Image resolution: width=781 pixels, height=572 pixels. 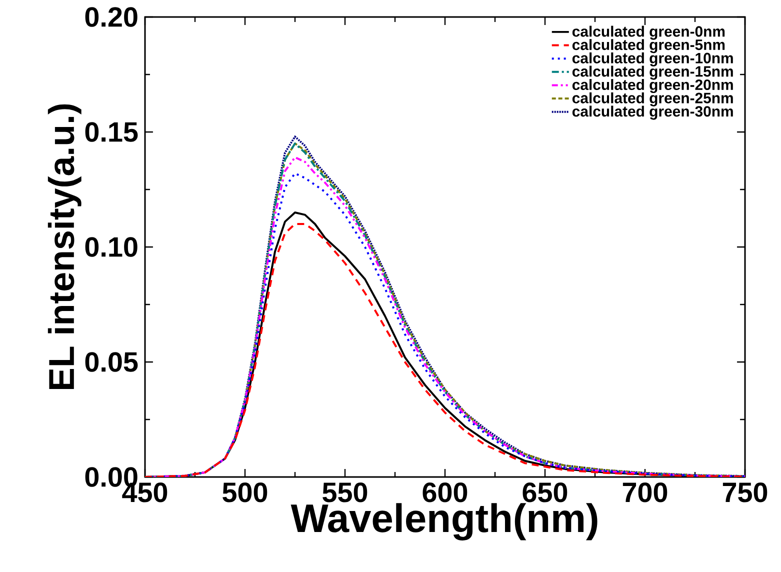 What do you see at coordinates (652, 99) in the screenshot?
I see `legend-label: calculated green-25nm` at bounding box center [652, 99].